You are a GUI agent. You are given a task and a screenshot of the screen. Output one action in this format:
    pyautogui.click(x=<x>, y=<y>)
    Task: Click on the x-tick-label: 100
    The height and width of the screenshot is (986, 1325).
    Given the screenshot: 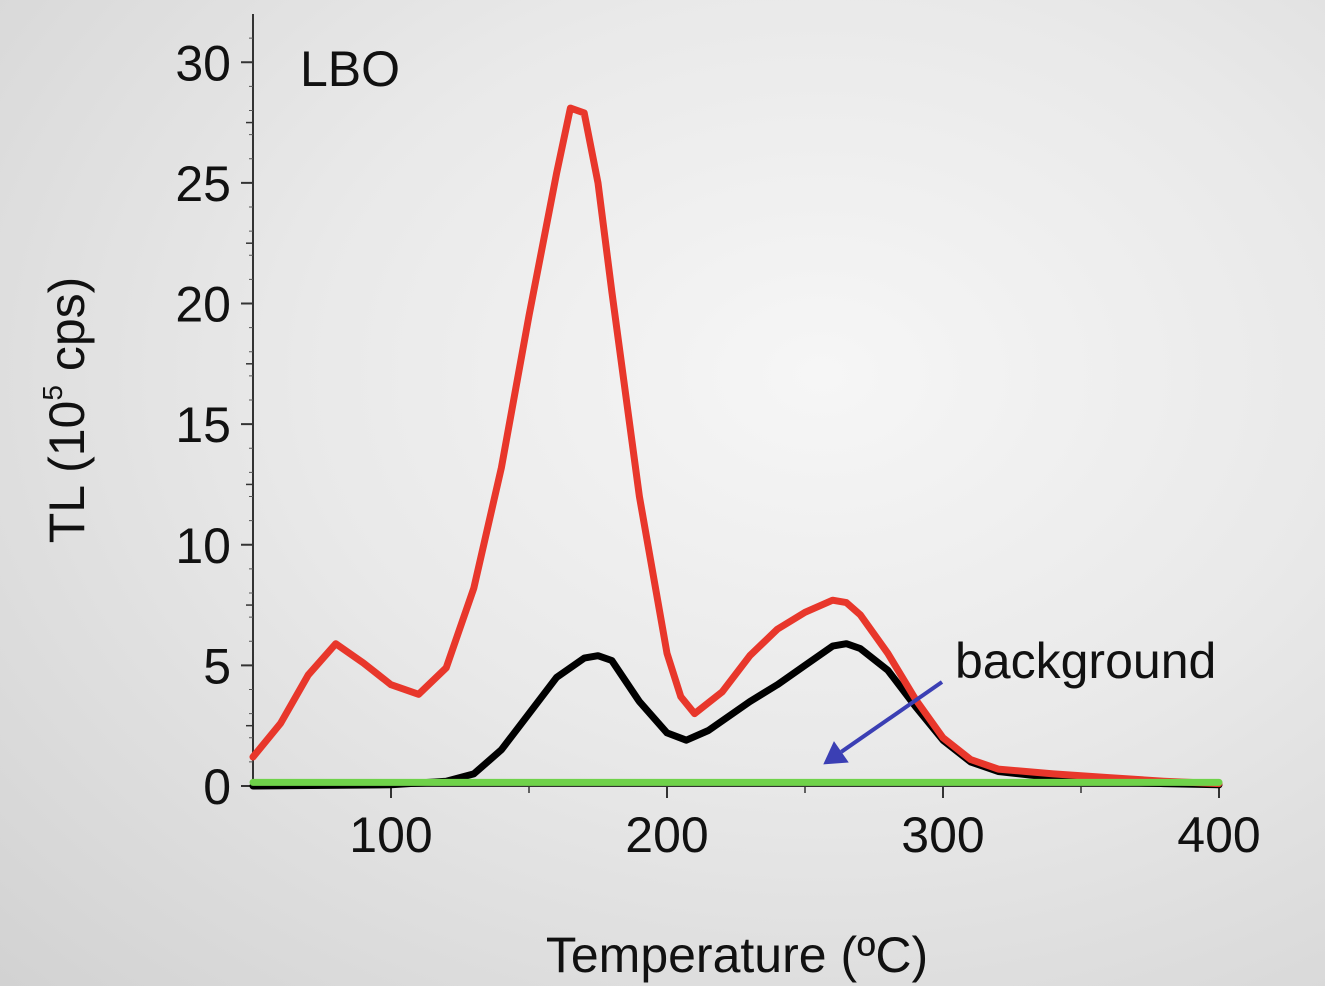 What is the action you would take?
    pyautogui.click(x=390, y=835)
    